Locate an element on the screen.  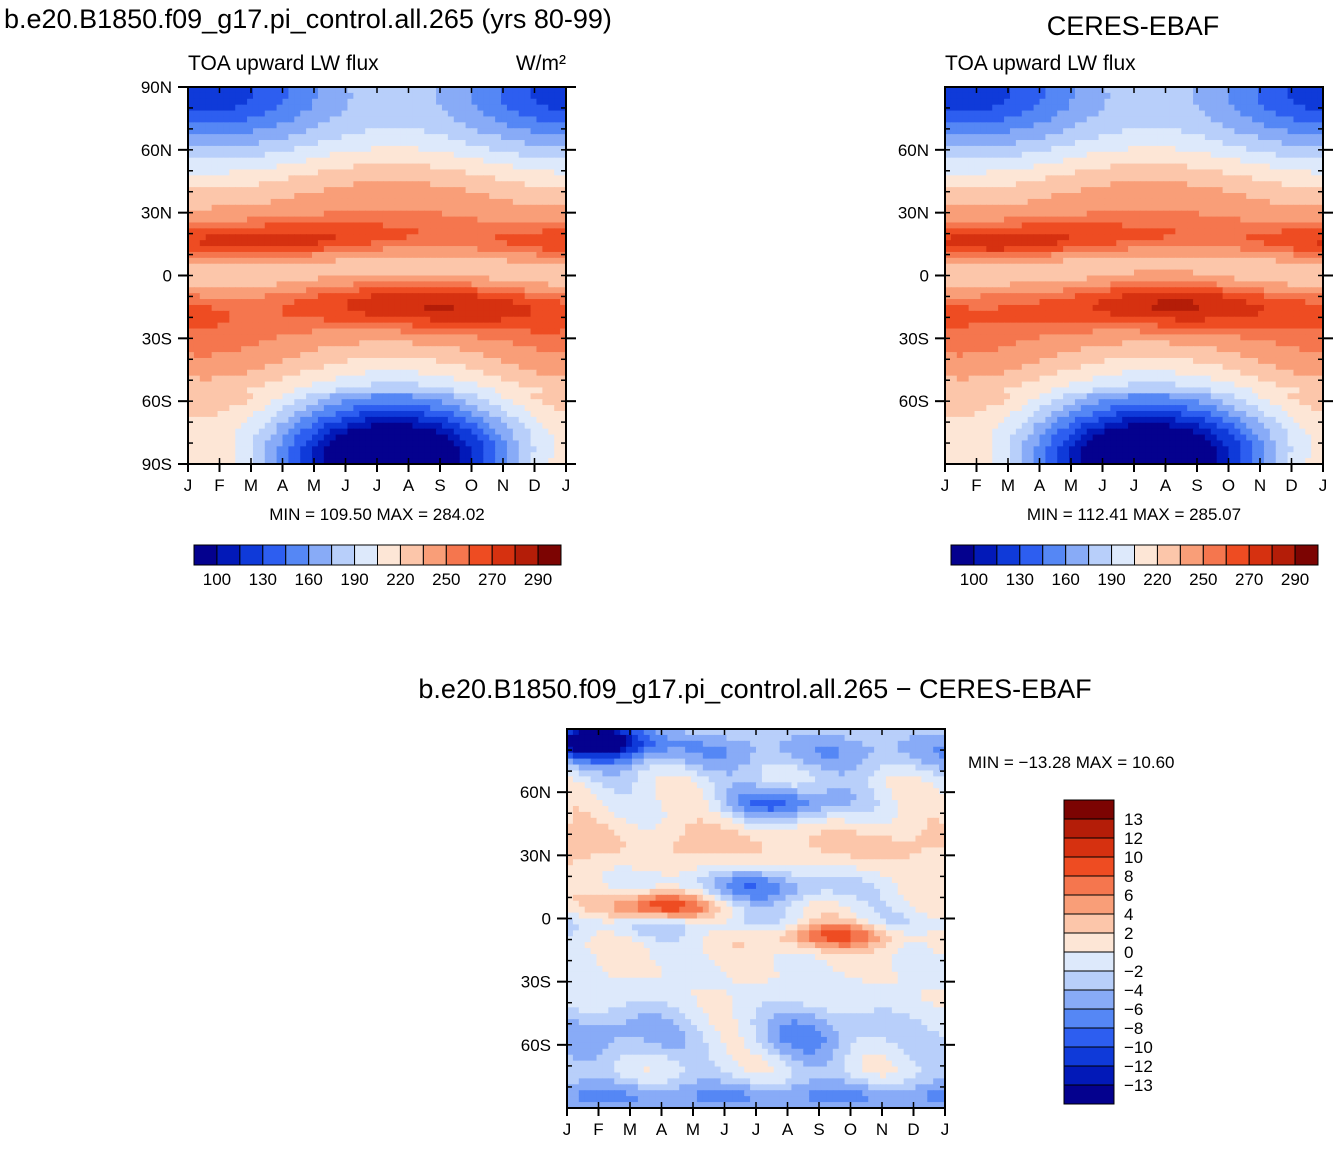
y-tick-label: 60S is located at coordinates (157, 401).